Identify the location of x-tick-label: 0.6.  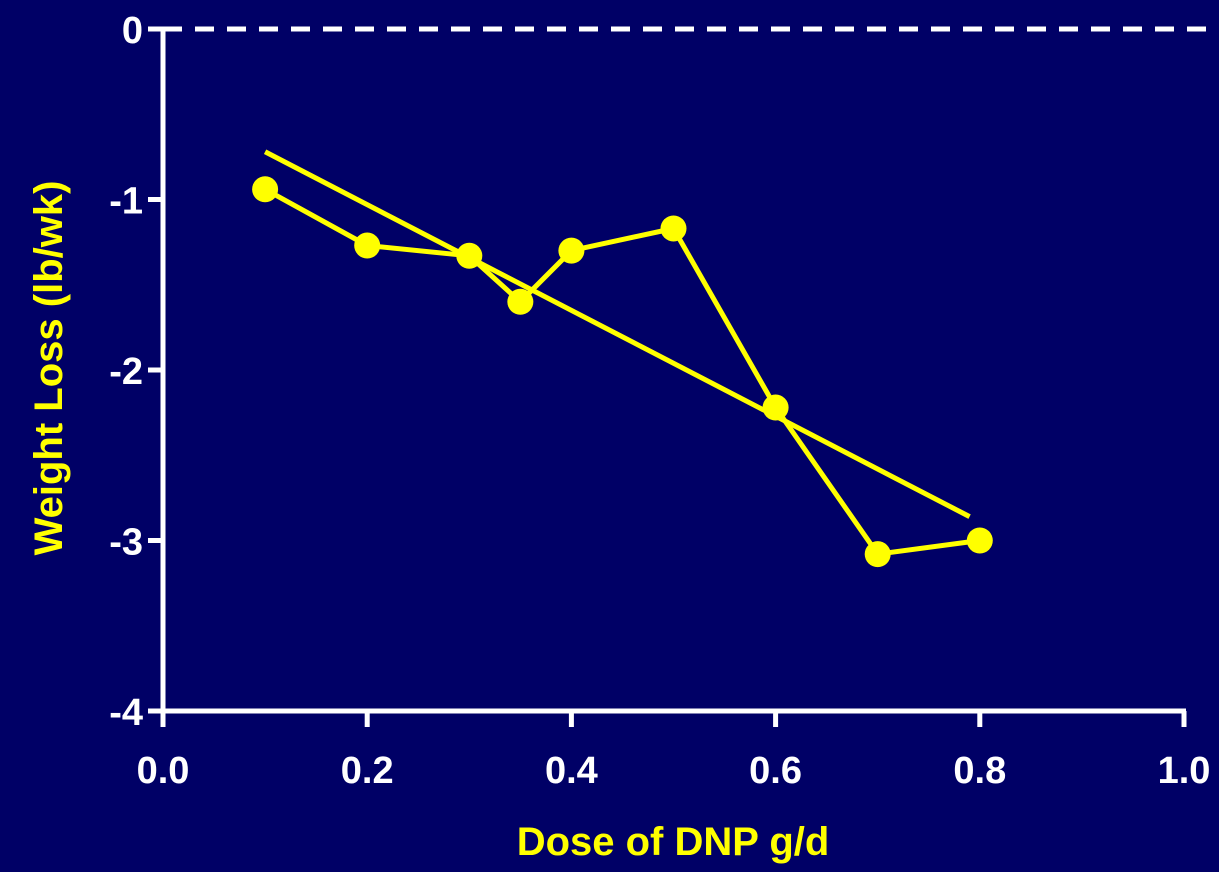
(775, 771).